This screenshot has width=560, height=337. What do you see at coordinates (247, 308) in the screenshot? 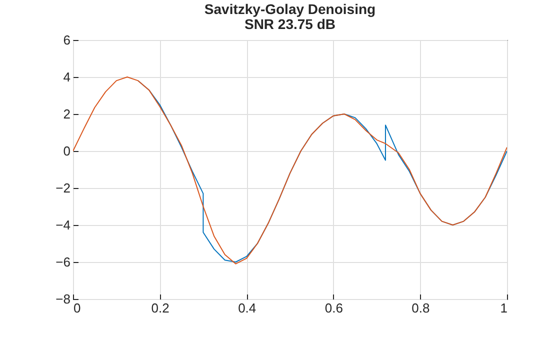
I see `x-tick-label: 0.4` at bounding box center [247, 308].